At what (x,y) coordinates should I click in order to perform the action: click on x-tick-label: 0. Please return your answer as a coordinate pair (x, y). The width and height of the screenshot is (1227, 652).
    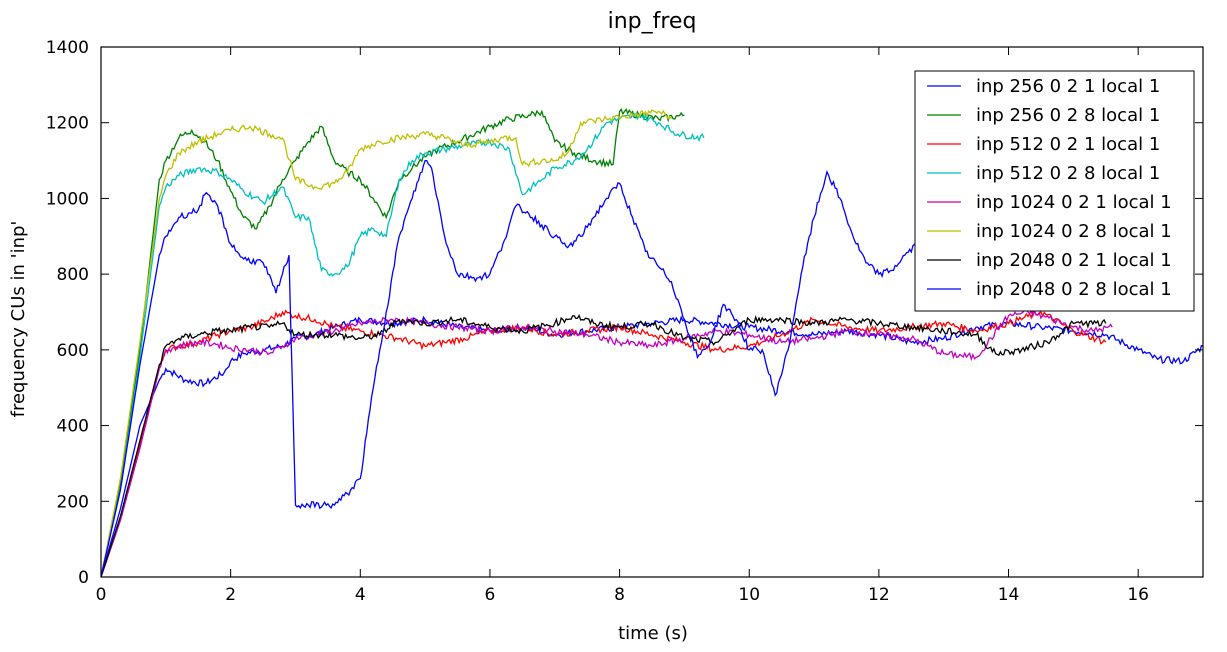
    Looking at the image, I should click on (101, 595).